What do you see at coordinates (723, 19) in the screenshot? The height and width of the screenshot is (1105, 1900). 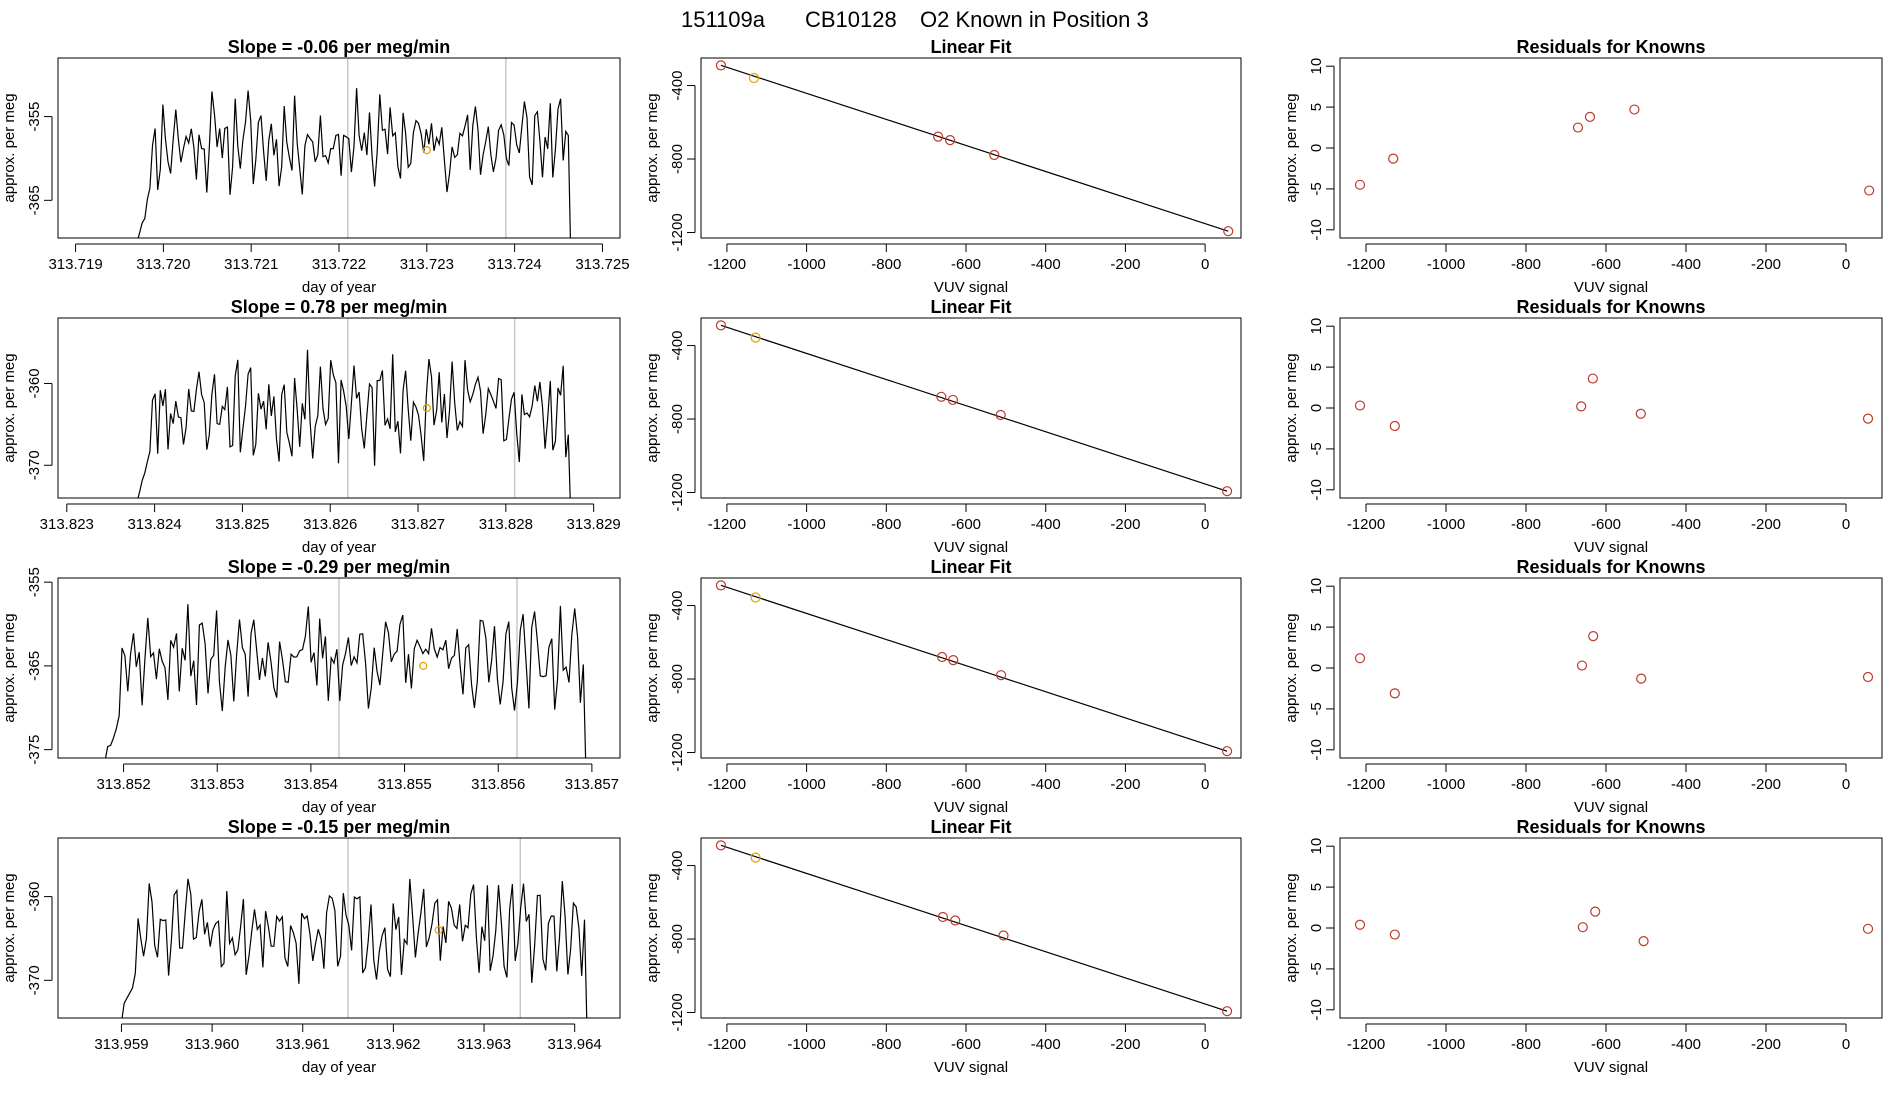 I see `page-title-run-id: 151109a` at bounding box center [723, 19].